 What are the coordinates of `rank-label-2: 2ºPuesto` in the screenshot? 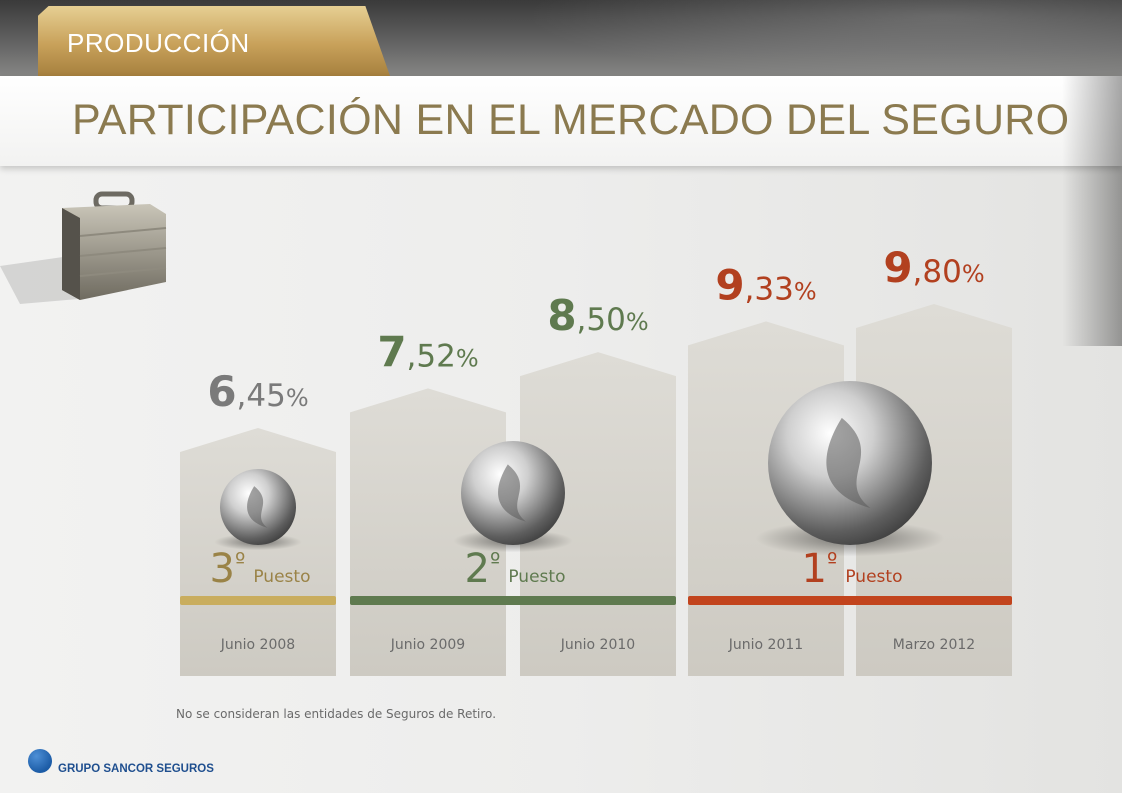 It's located at (515, 569).